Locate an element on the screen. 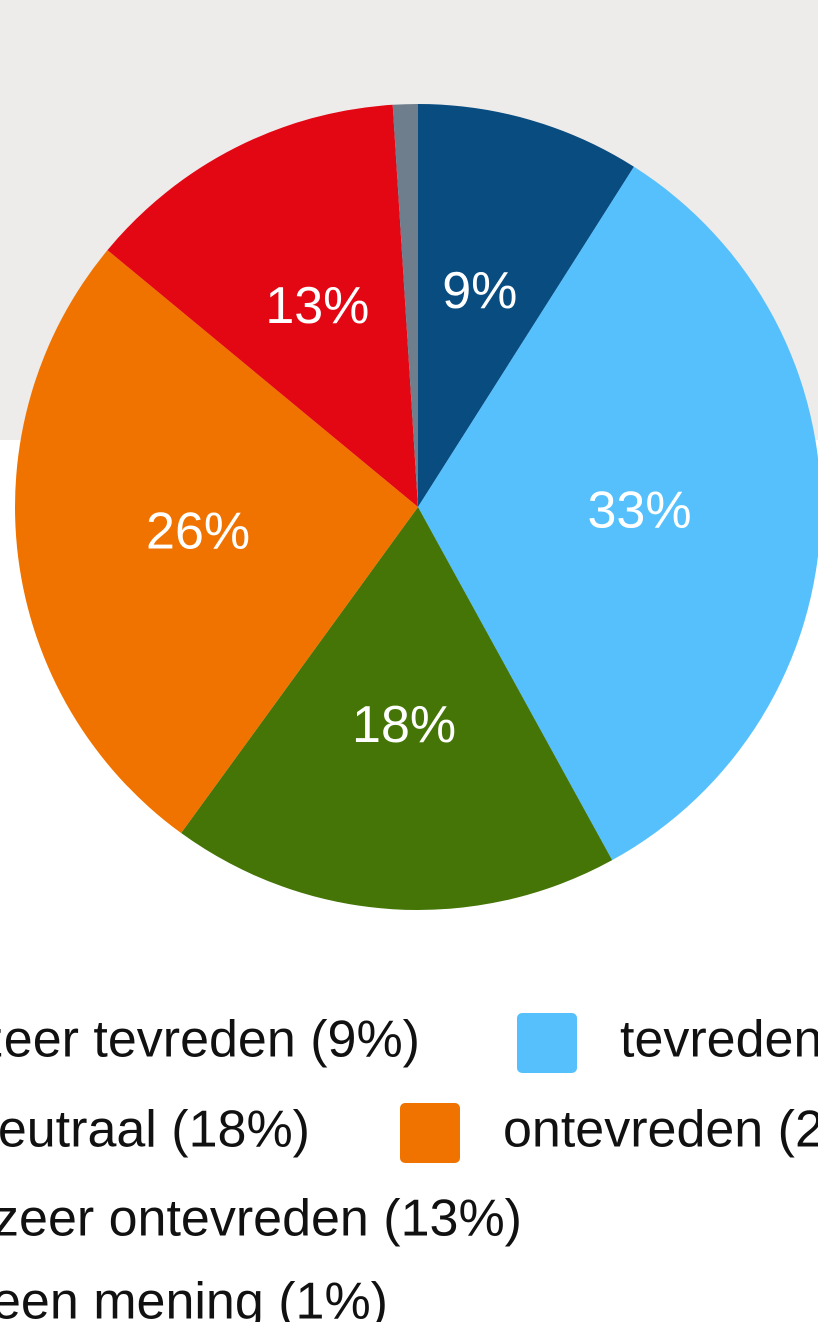  slice-label: 26% is located at coordinates (198, 532).